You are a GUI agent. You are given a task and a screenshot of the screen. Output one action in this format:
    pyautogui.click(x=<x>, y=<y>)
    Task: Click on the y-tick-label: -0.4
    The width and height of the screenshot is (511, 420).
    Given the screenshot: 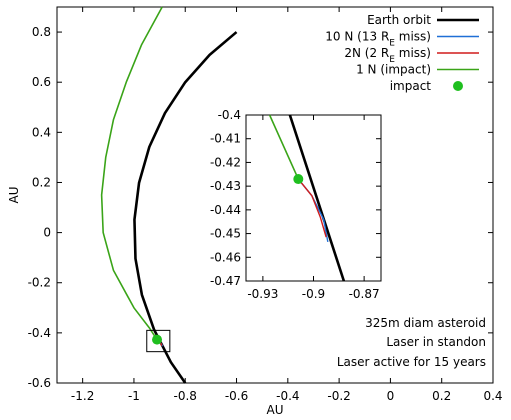 What is the action you would take?
    pyautogui.click(x=39, y=333)
    